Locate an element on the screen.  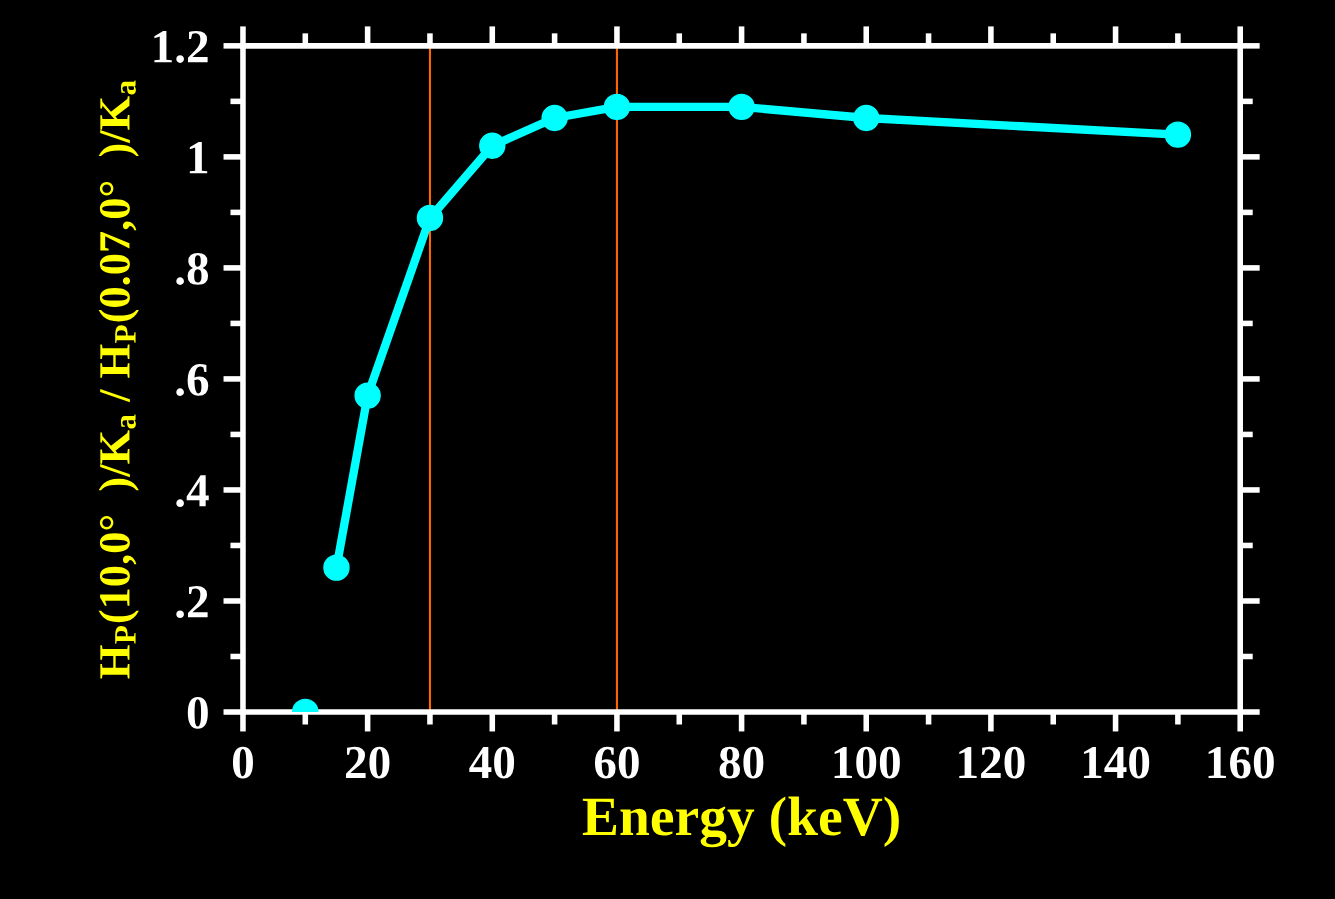
y-tick-label: .4 is located at coordinates (192, 491).